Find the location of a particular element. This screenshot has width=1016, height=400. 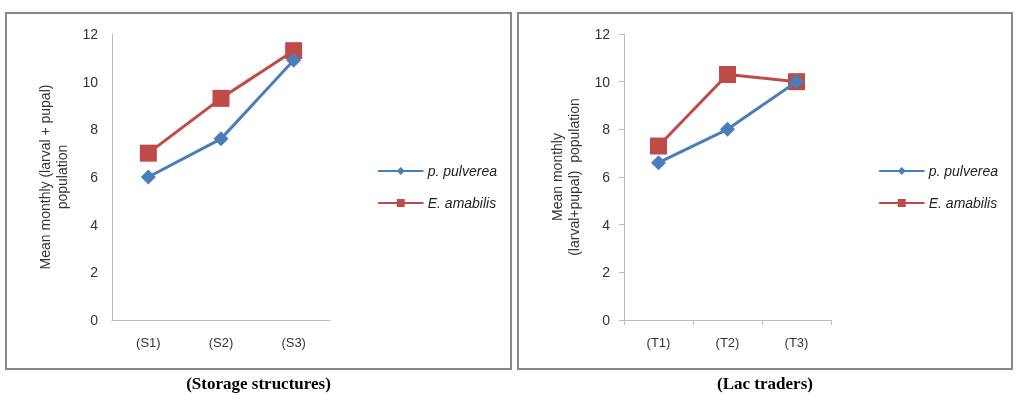

x-tick-label: (S1) is located at coordinates (148, 342).